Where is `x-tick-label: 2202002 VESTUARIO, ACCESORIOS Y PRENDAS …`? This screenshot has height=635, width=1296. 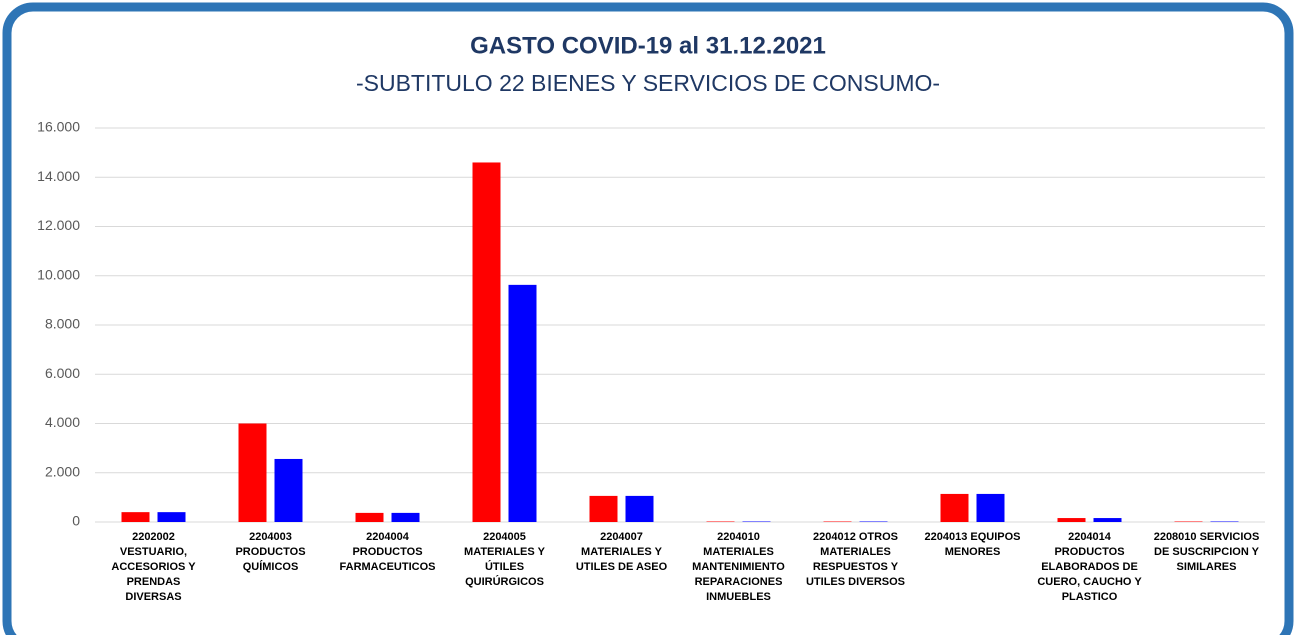
x-tick-label: 2202002 VESTUARIO, ACCESORIOS Y PRENDAS … is located at coordinates (153, 567).